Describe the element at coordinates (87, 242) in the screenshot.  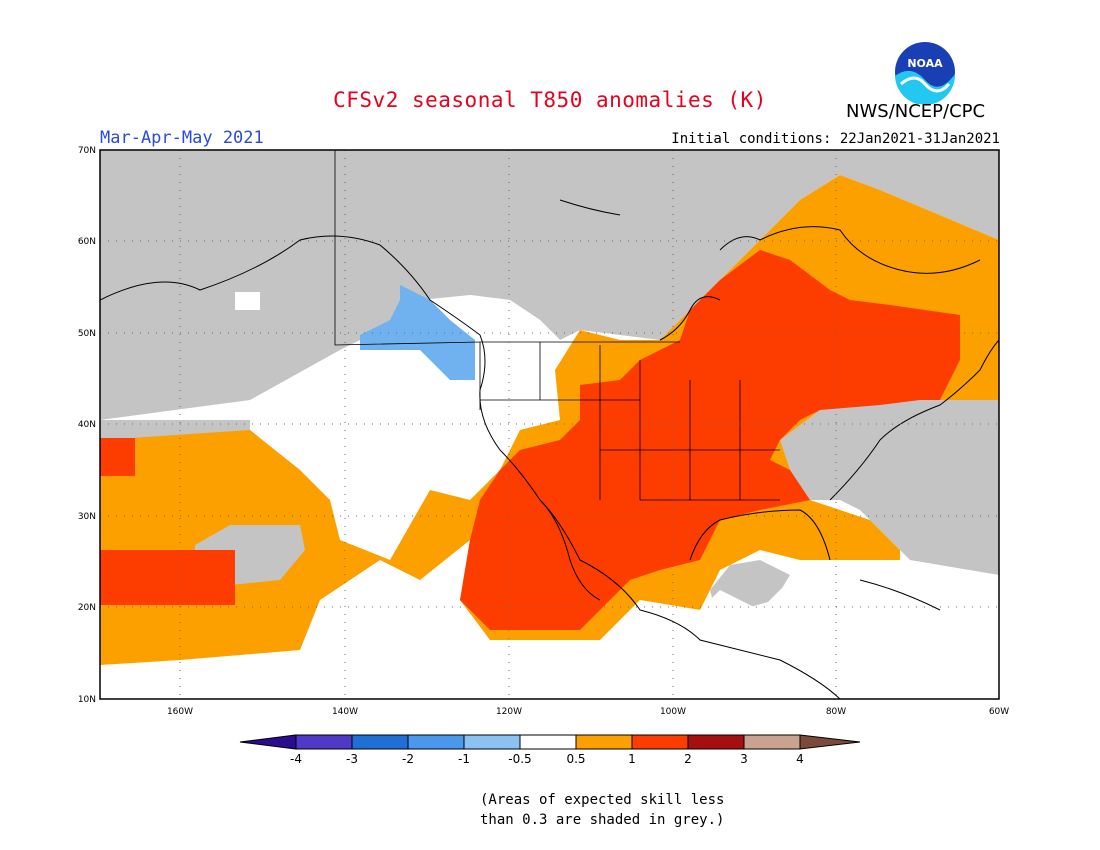
I see `lat-label-60: 60N` at that location.